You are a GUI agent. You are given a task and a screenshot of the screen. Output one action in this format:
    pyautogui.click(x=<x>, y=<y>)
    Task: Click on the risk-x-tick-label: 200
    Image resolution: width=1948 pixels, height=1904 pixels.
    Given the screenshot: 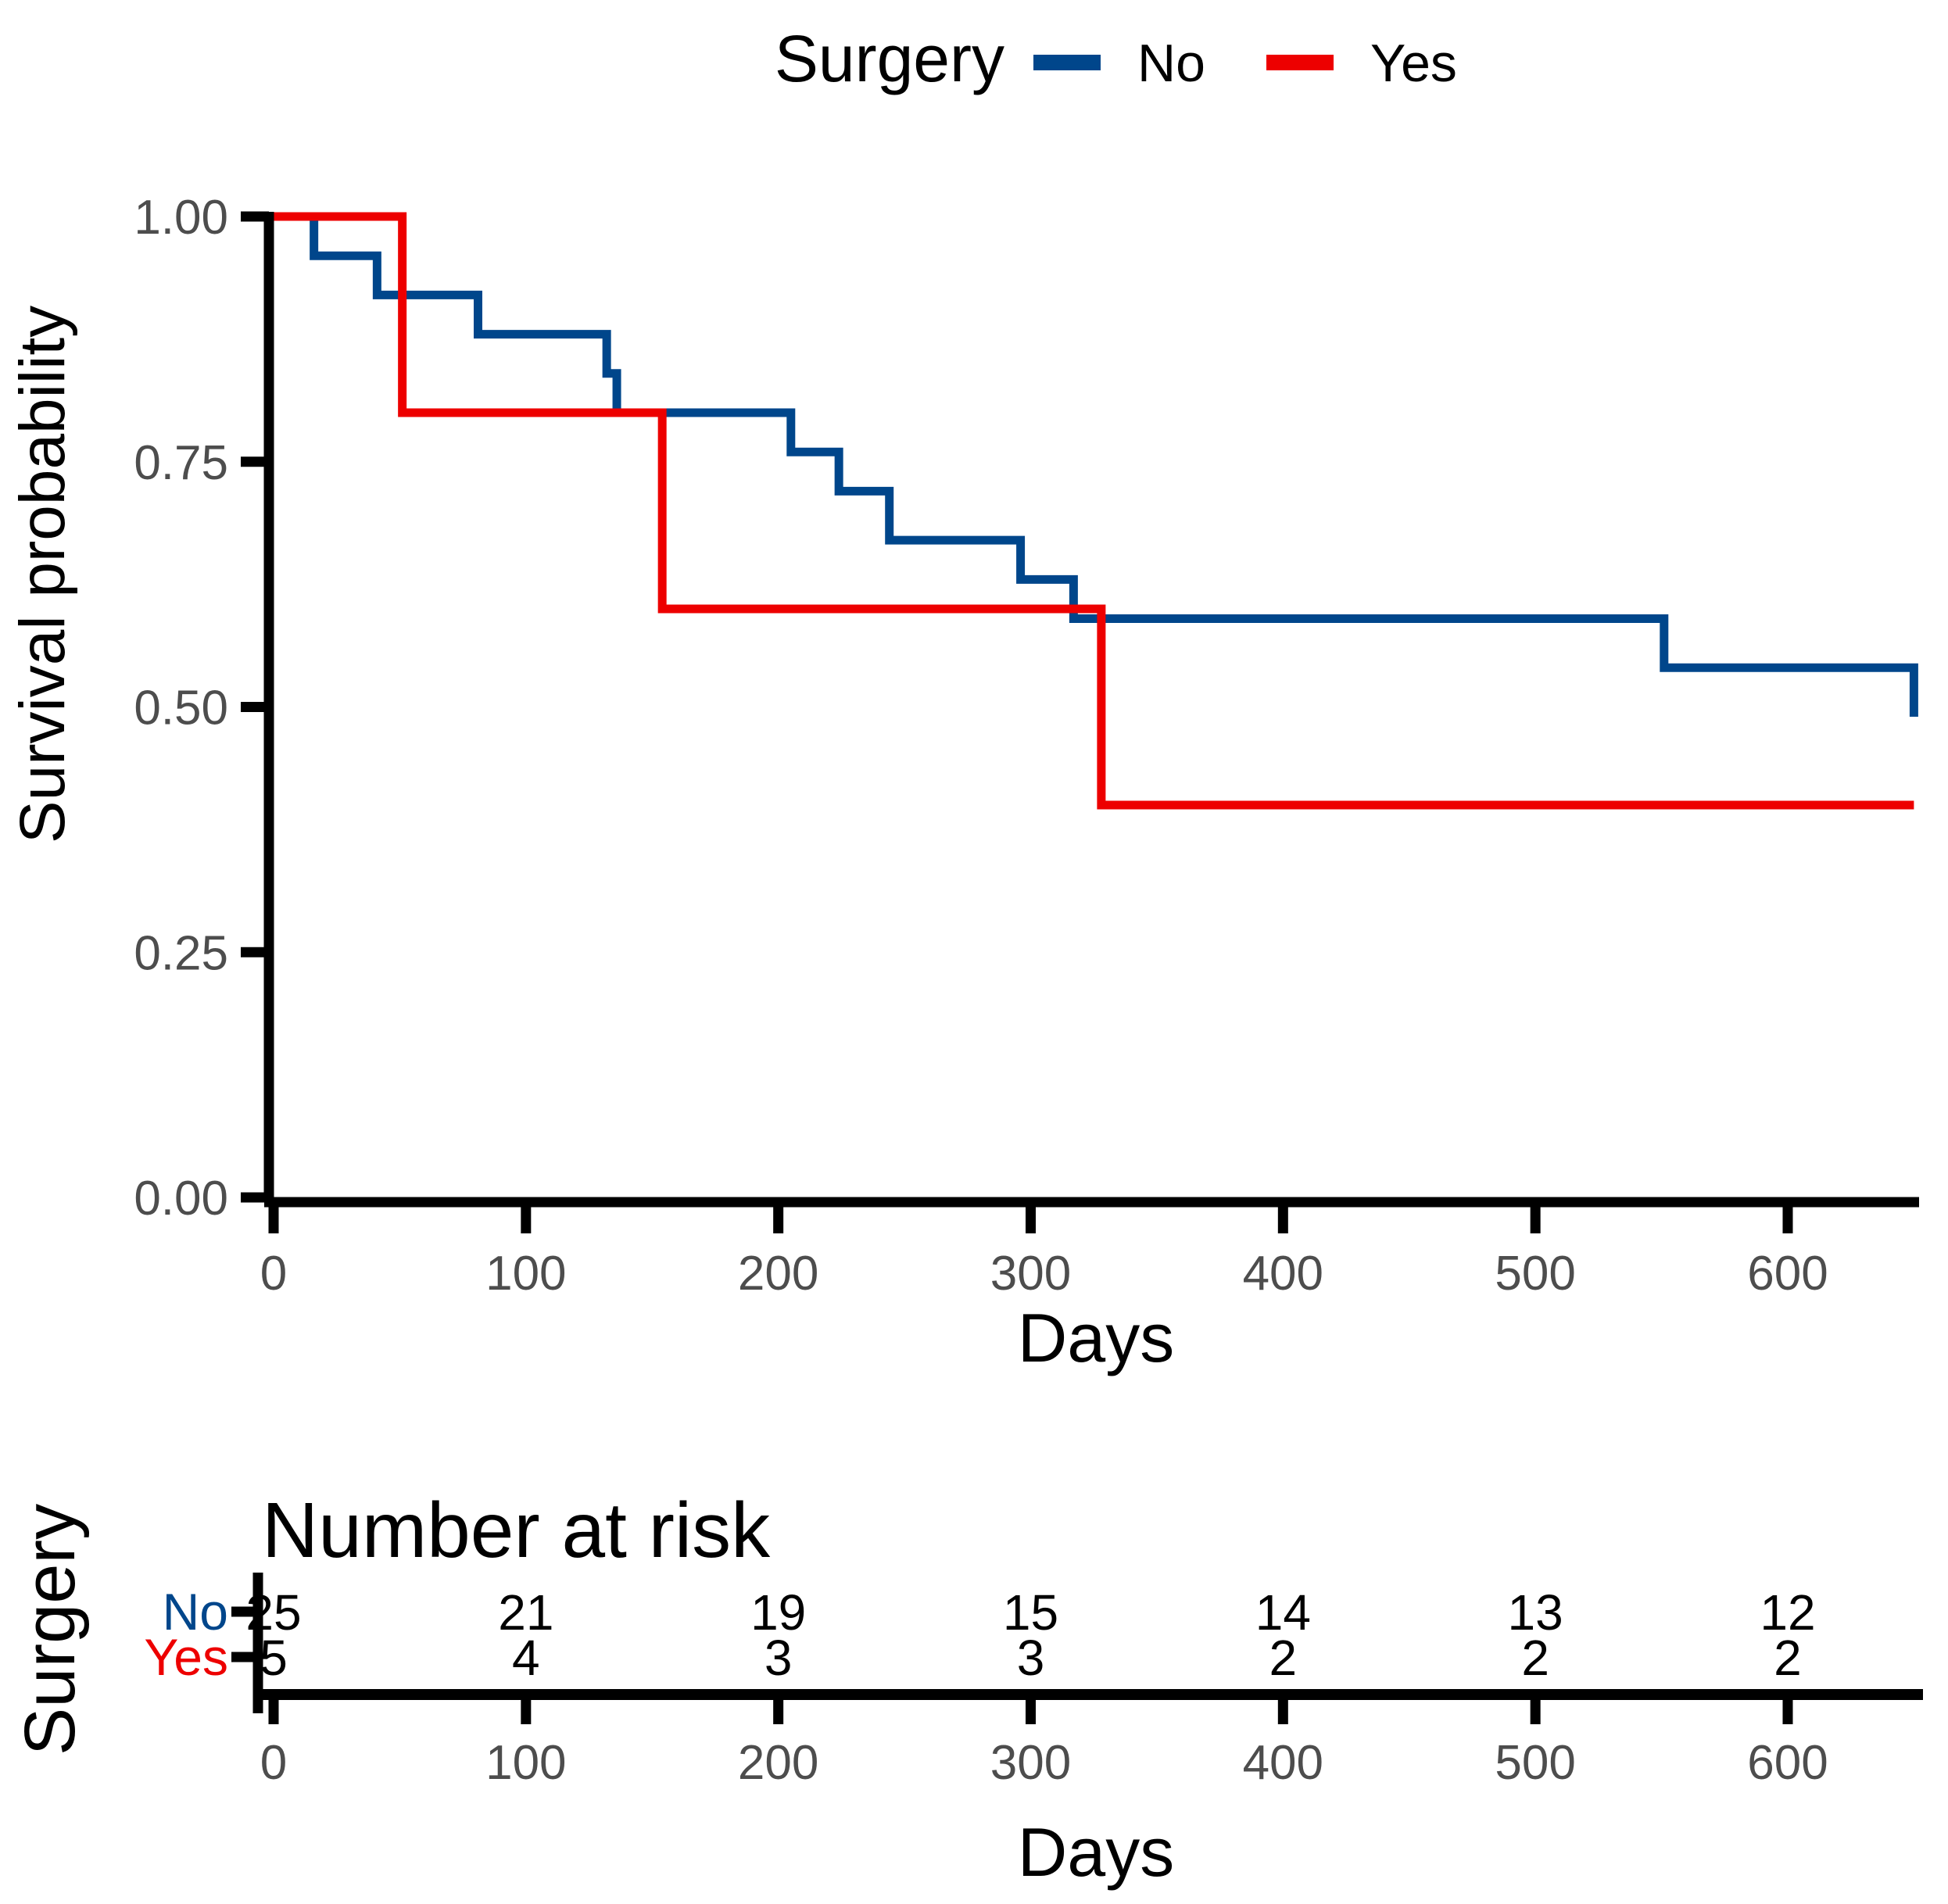 What is the action you would take?
    pyautogui.click(x=778, y=1763)
    